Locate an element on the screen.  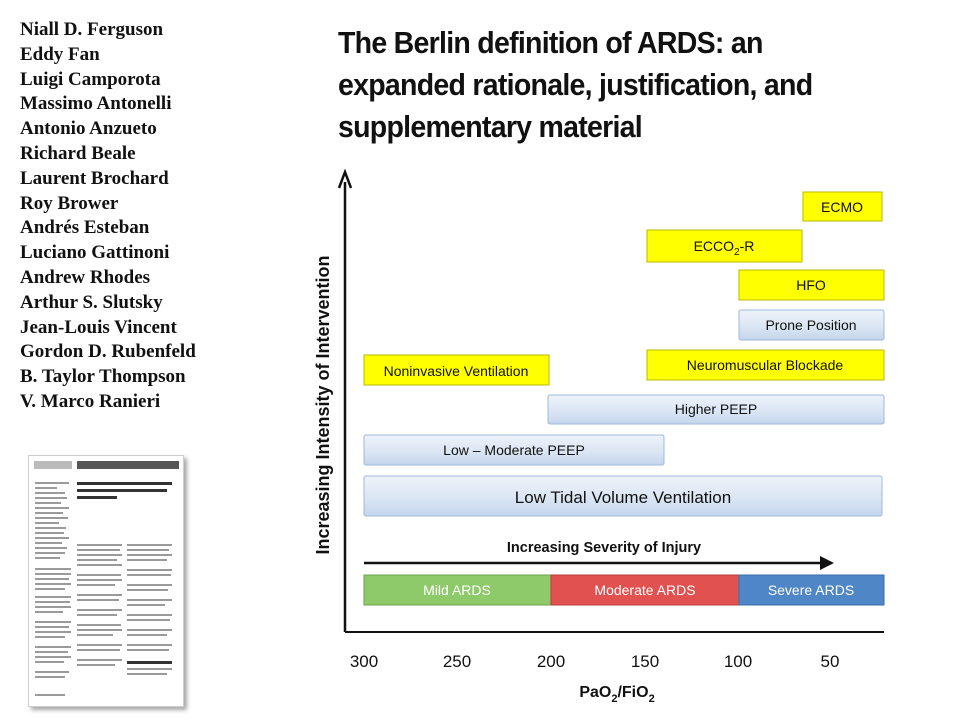
paper-thumbnail is located at coordinates (106, 581).